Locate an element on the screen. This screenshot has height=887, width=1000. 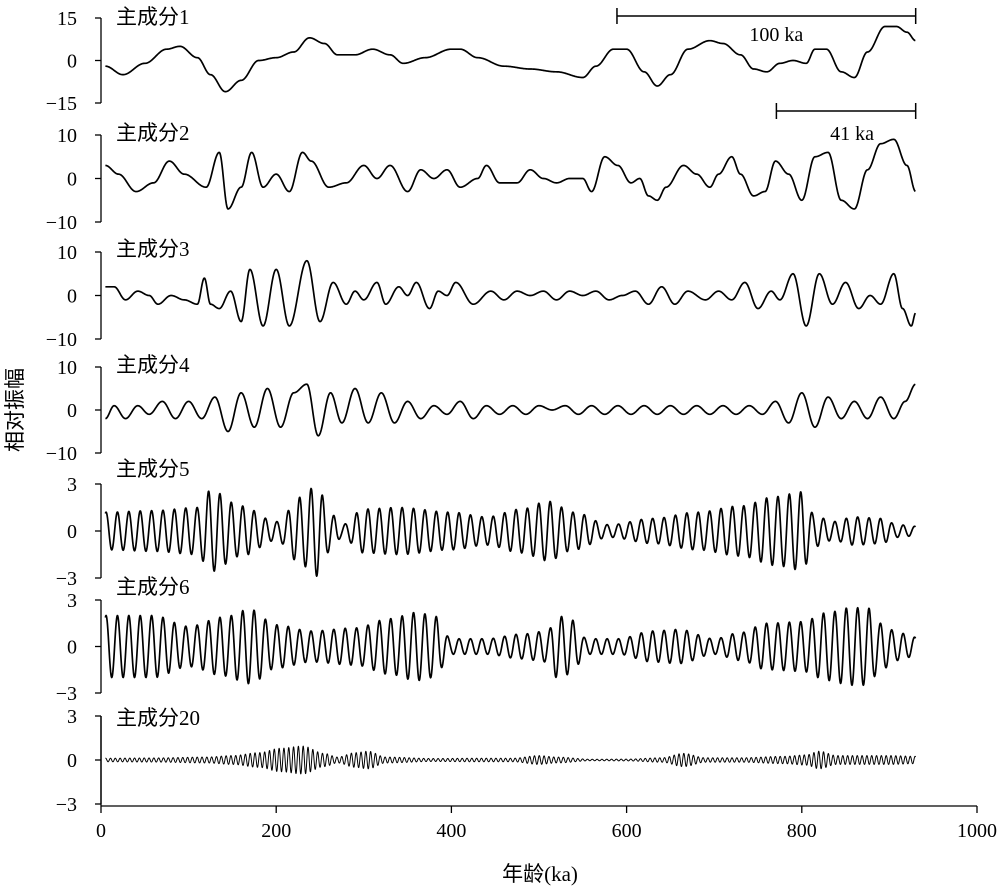
scale-bar: 100 ka is located at coordinates (766, 27).